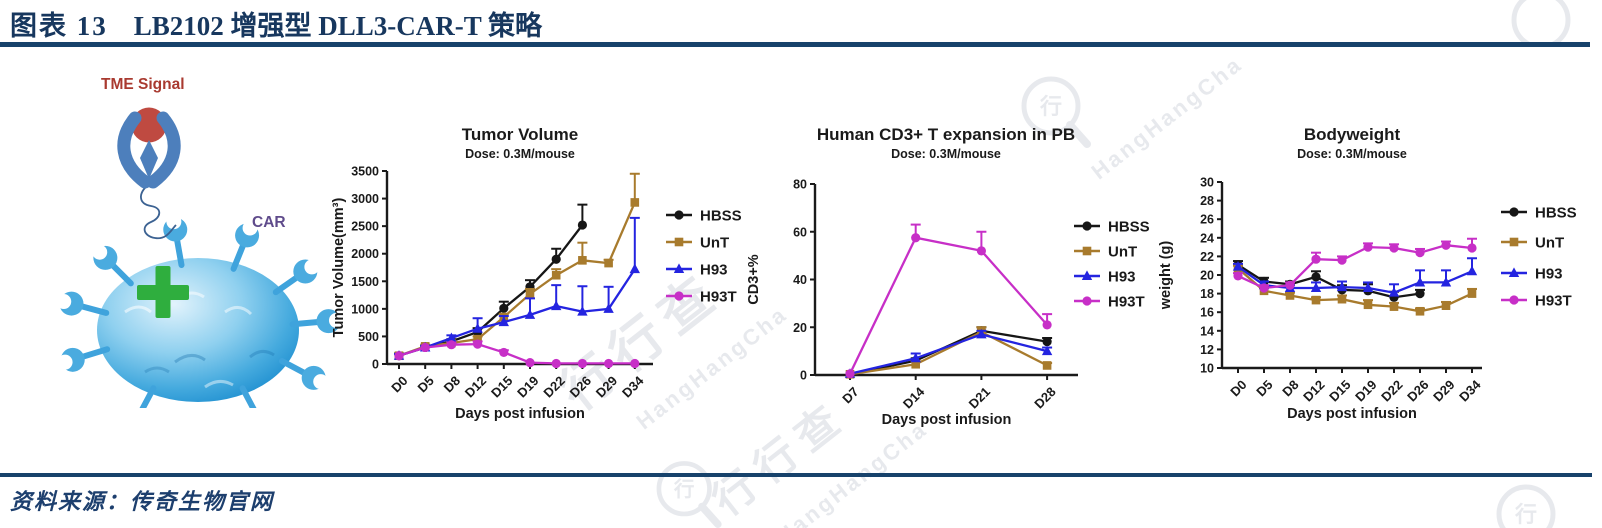  What do you see at coordinates (1541, 22) in the screenshot?
I see `watermark-logo-icon` at bounding box center [1541, 22].